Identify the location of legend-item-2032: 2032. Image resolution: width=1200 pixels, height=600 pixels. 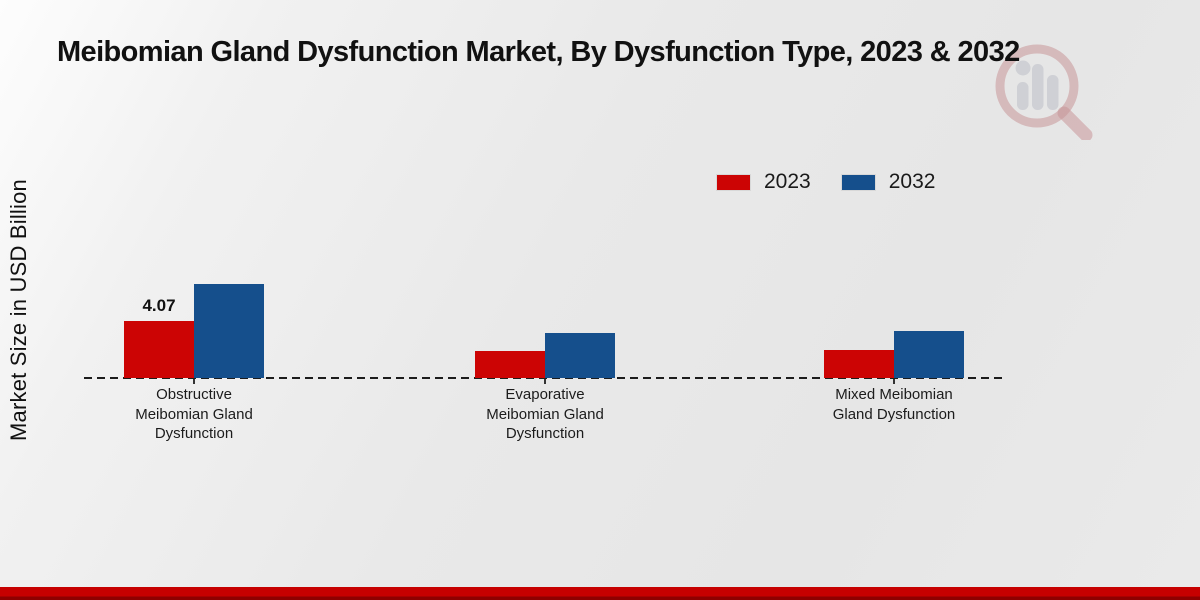
(888, 182).